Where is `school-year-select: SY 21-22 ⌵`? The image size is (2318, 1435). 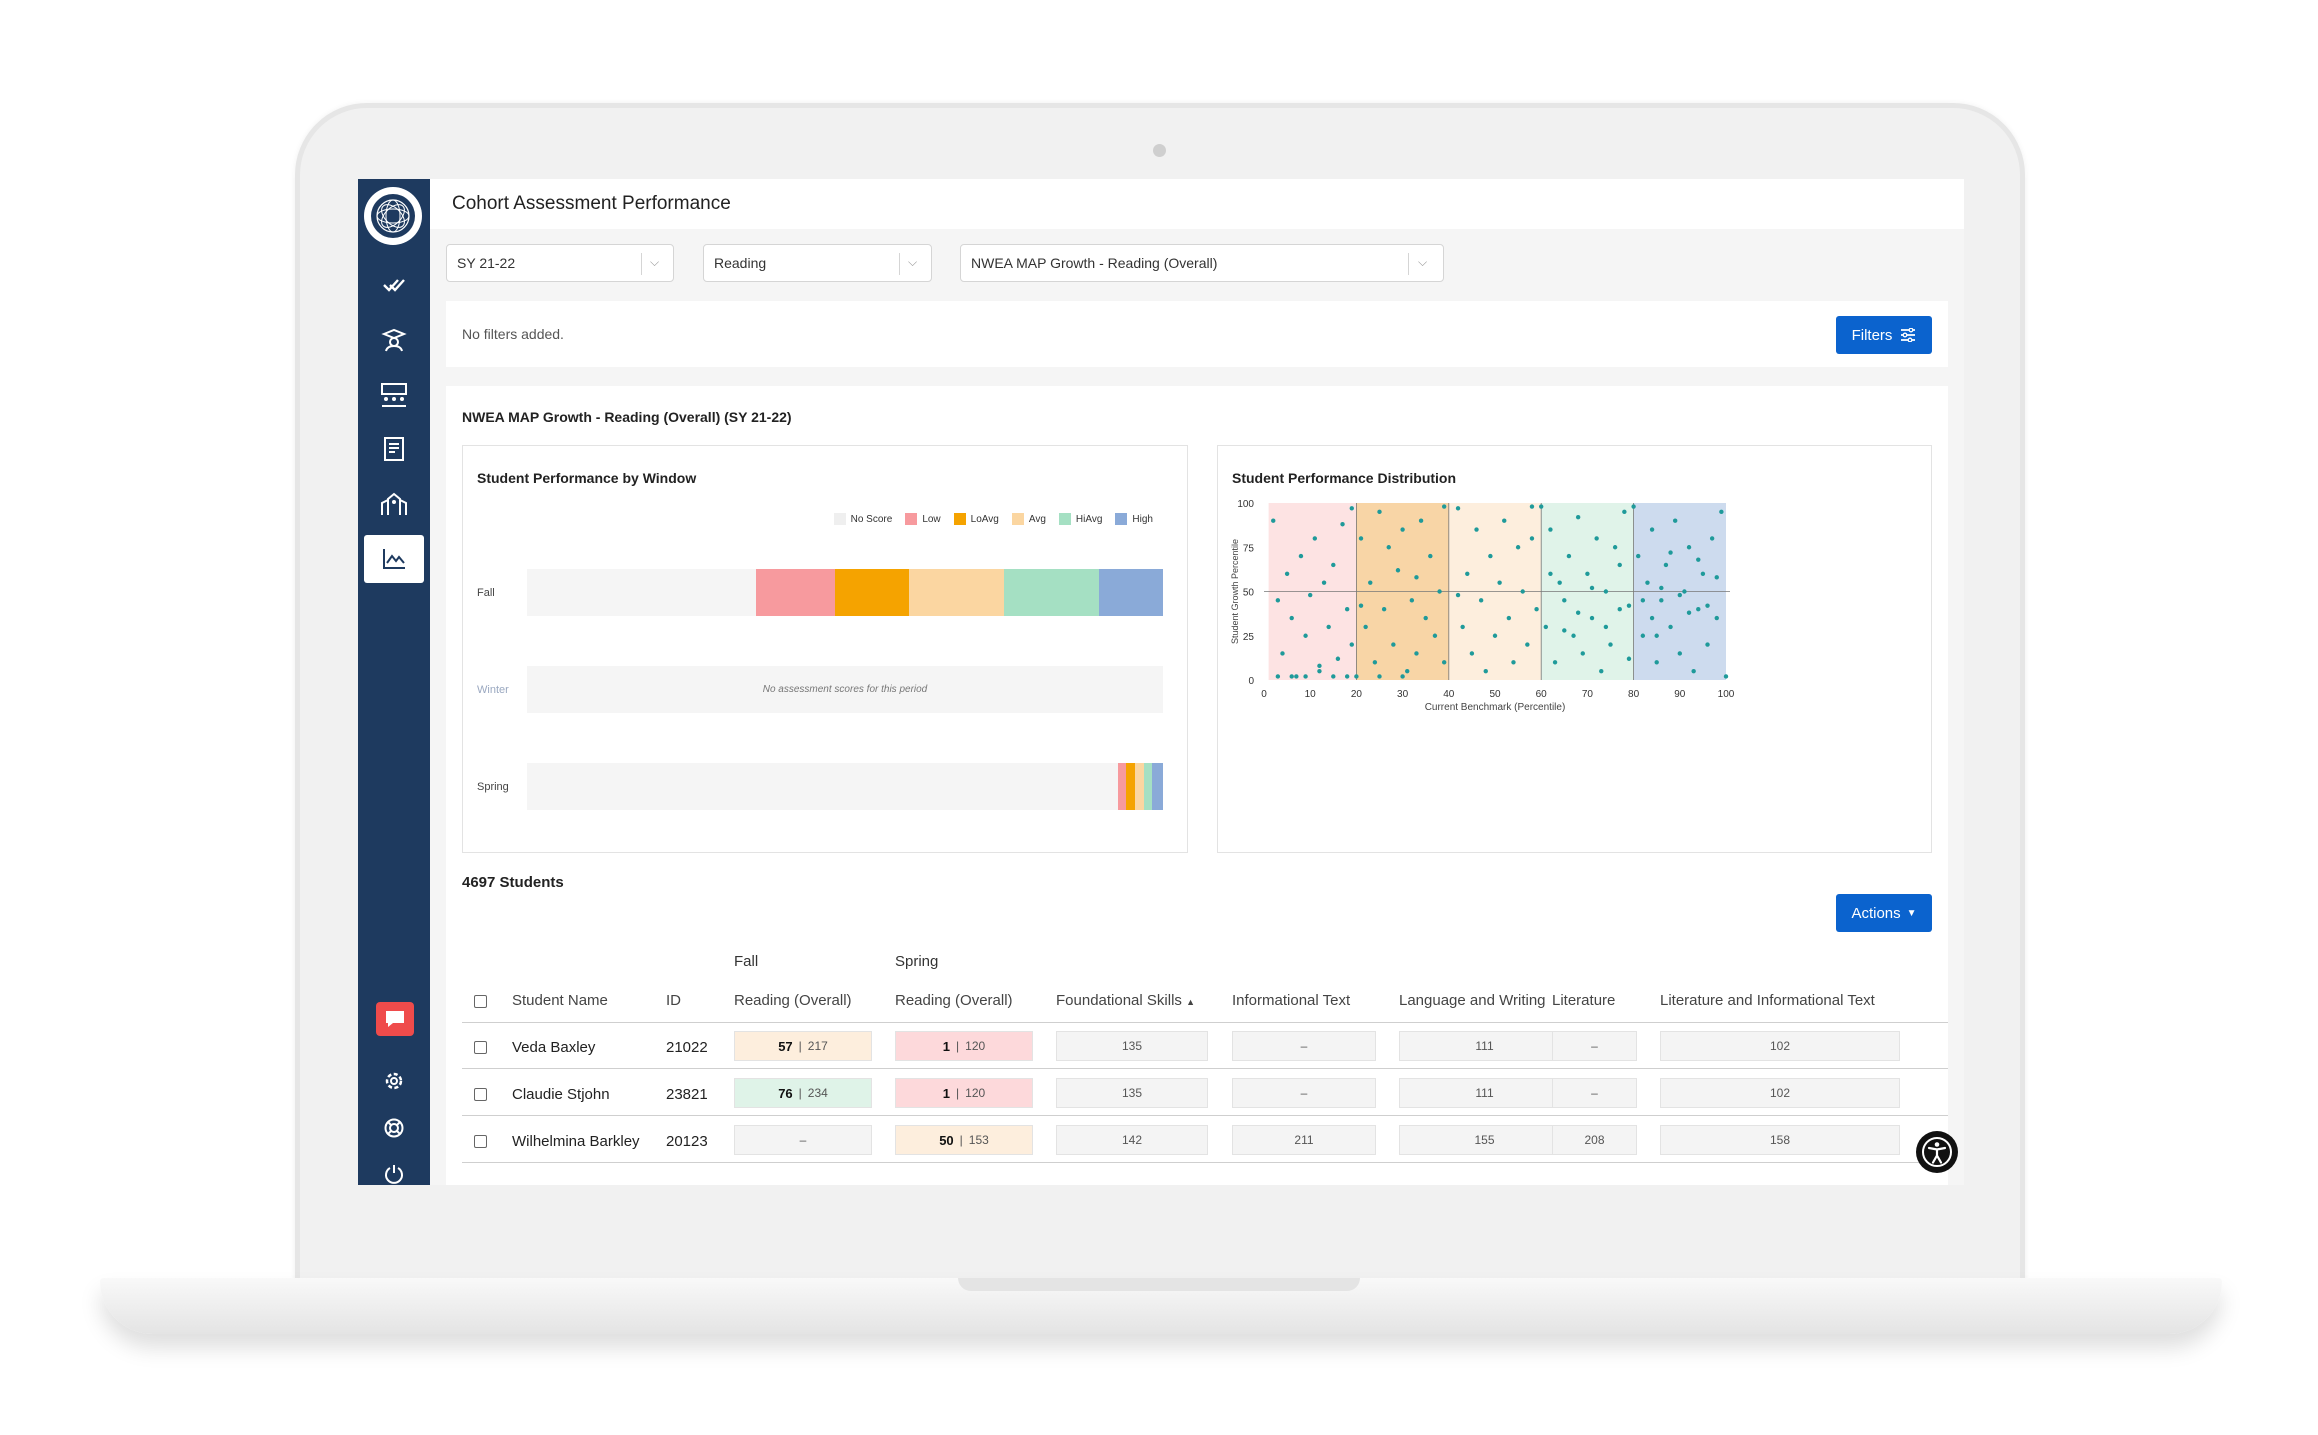
school-year-select: SY 21-22 ⌵ is located at coordinates (560, 263).